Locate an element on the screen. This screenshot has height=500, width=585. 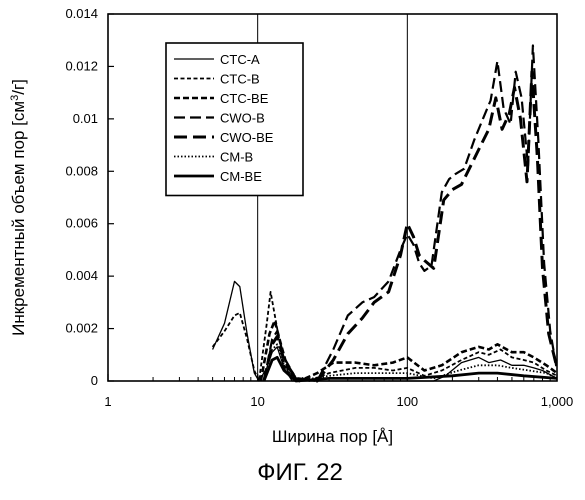
series-line-ctc-a is located at coordinates (385, 331).